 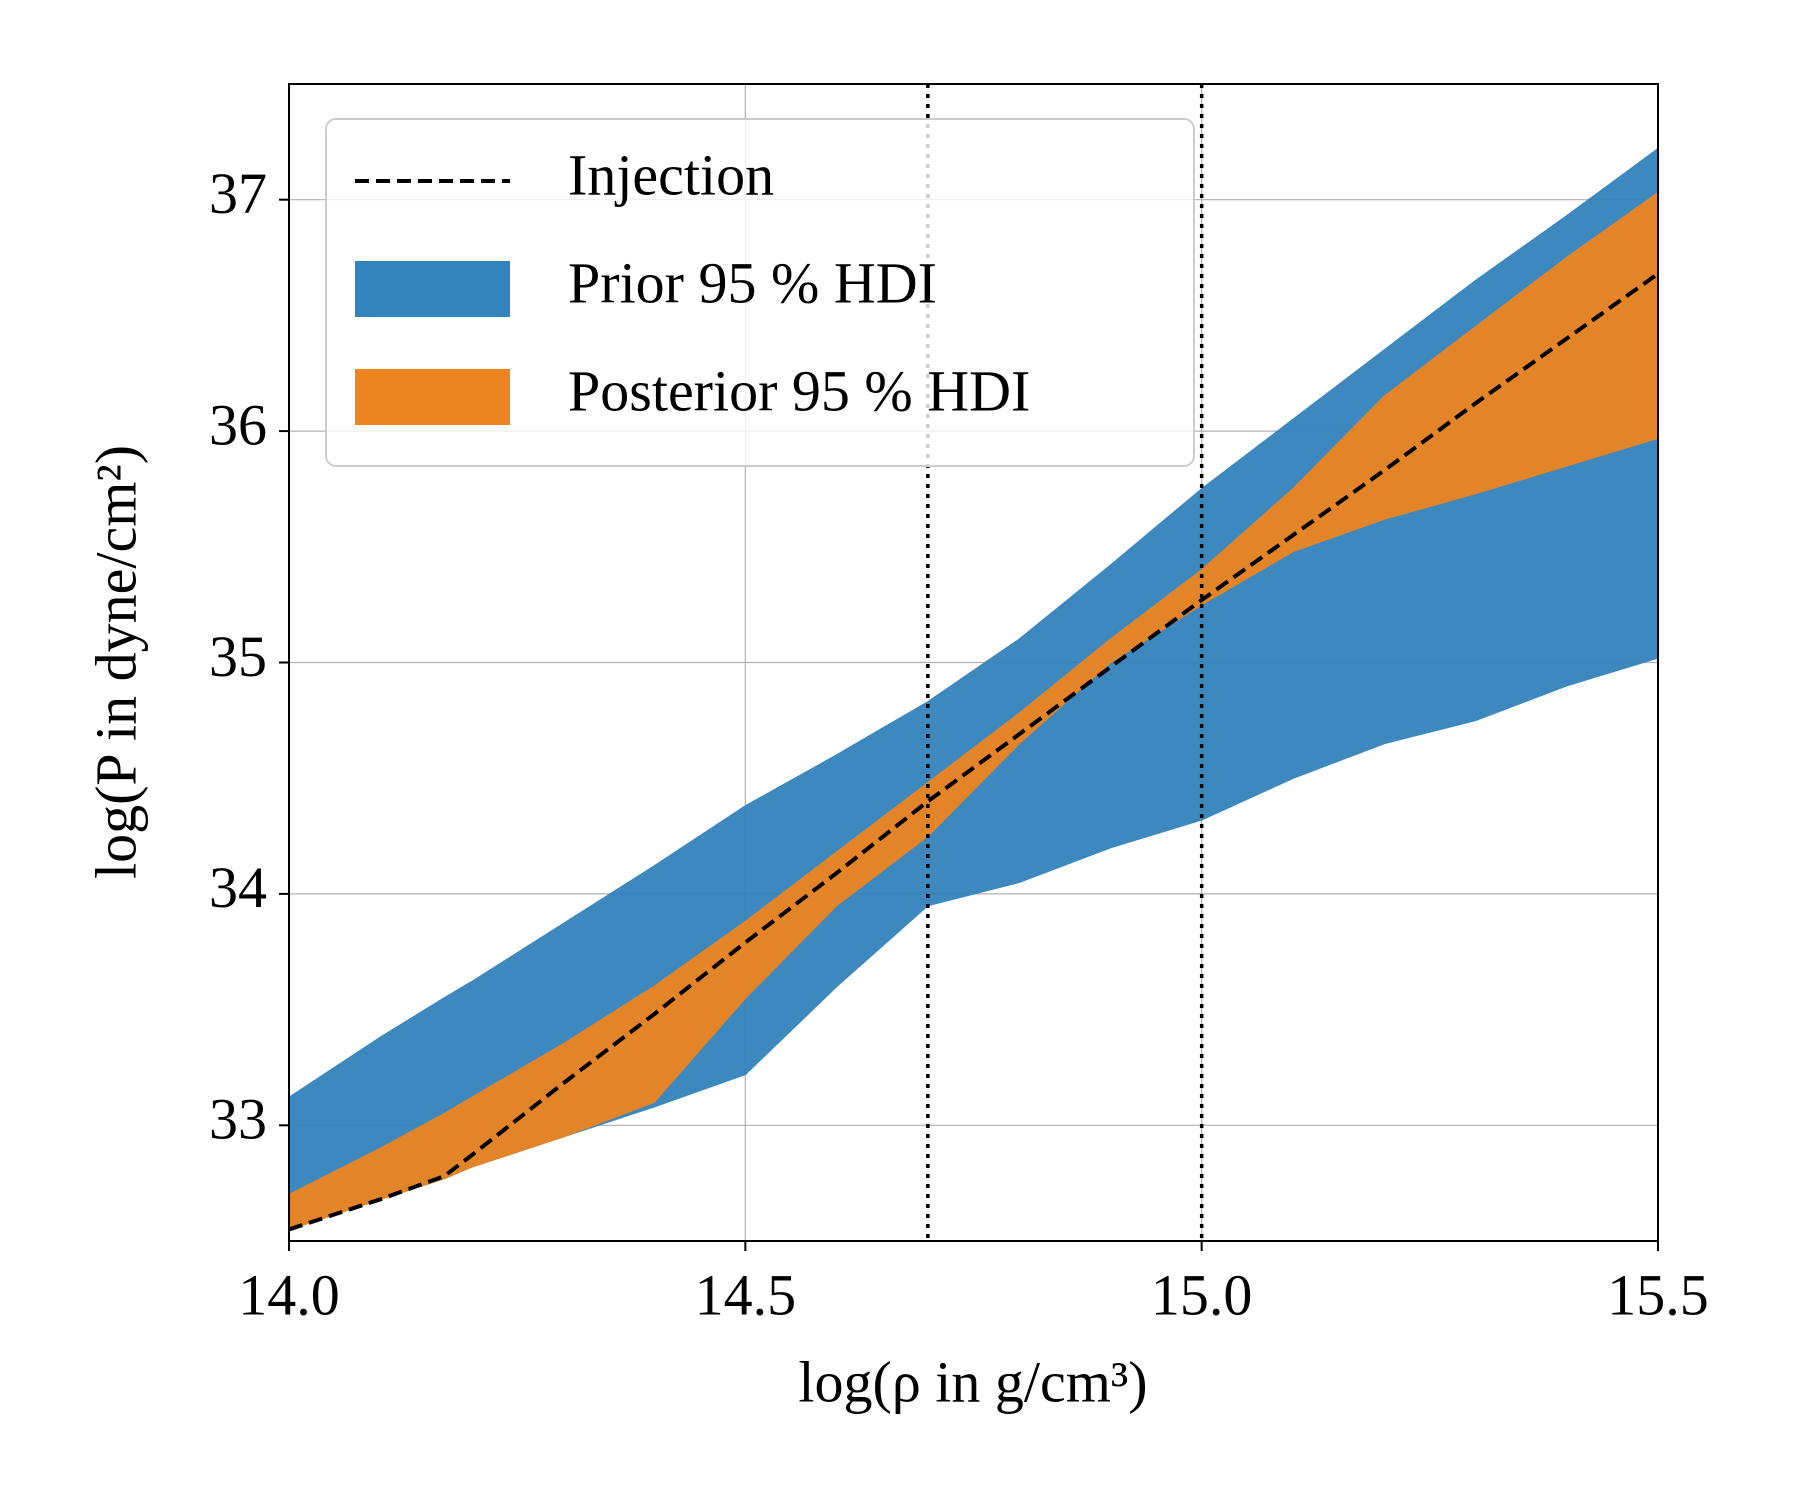 What do you see at coordinates (746, 1294) in the screenshot?
I see `x-tick-label: 14.5` at bounding box center [746, 1294].